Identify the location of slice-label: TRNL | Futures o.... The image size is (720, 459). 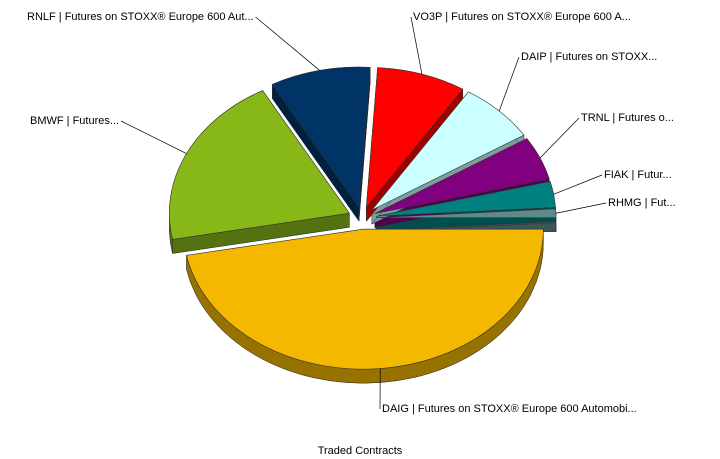
(627, 118).